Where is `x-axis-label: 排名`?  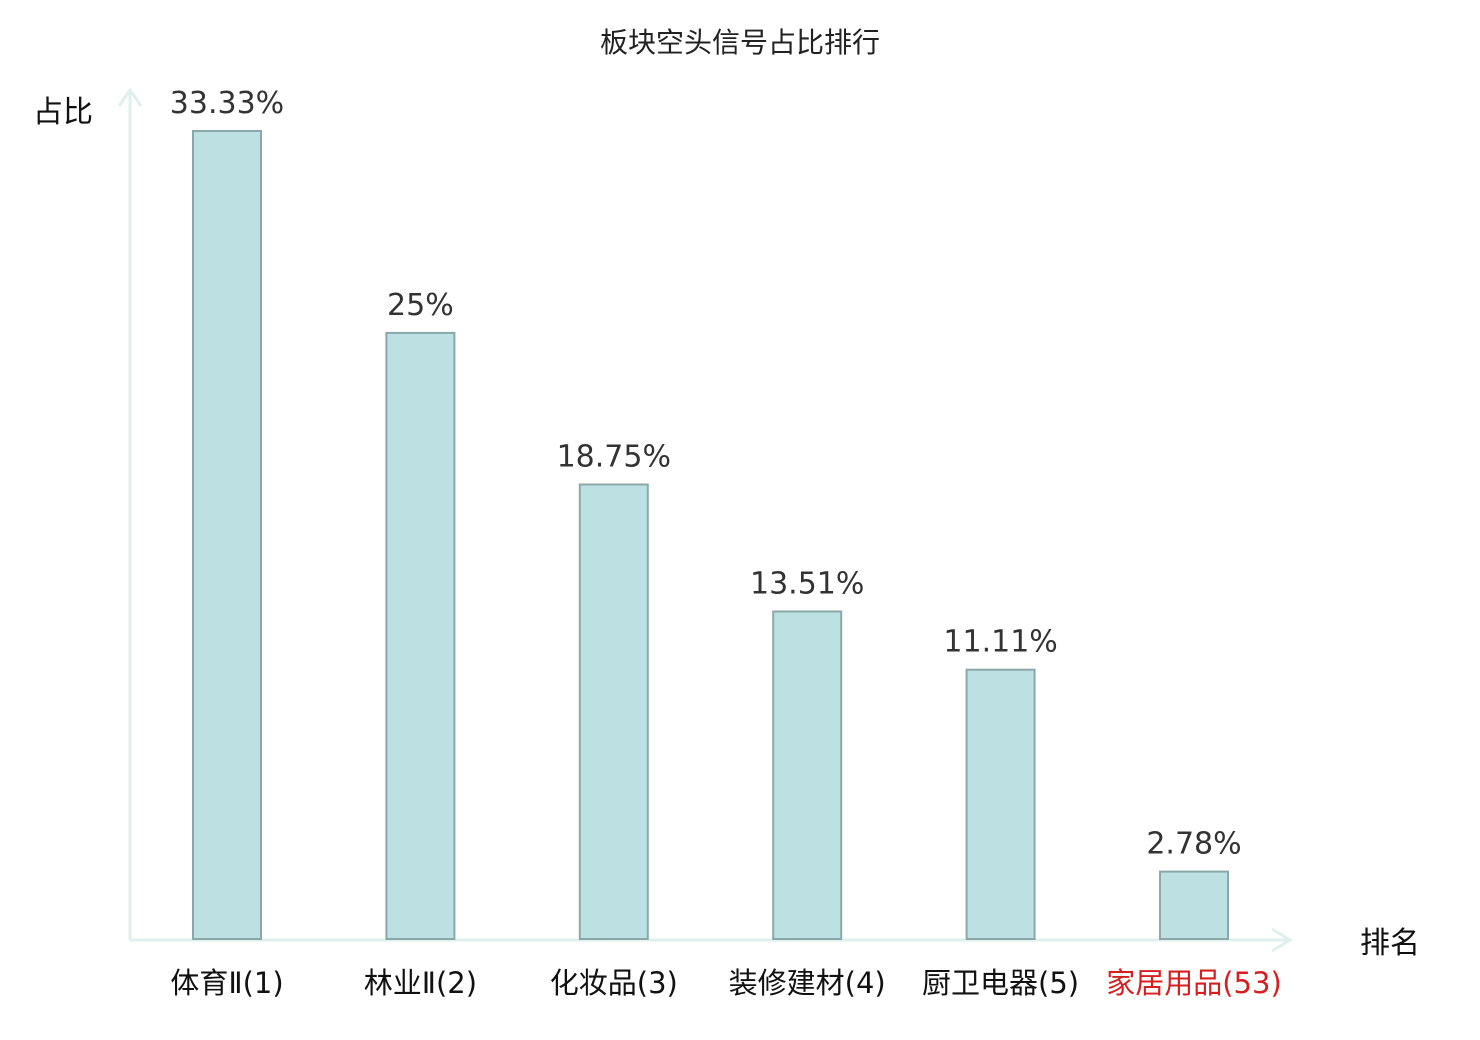 x-axis-label: 排名 is located at coordinates (1390, 943).